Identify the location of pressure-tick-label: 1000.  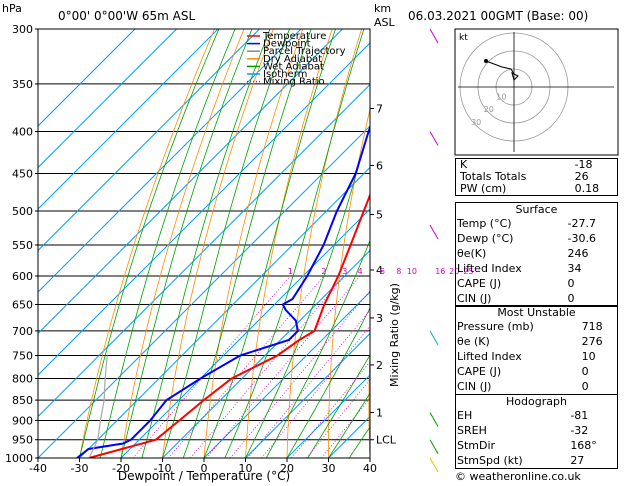
(19, 458).